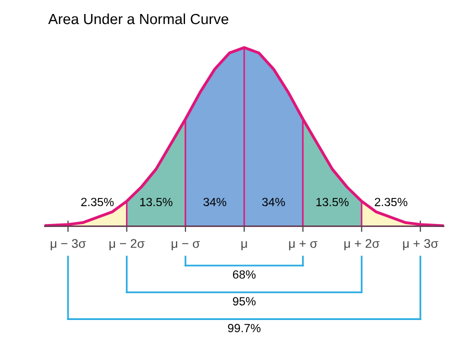 This screenshot has height=337, width=459. Describe the element at coordinates (362, 244) in the screenshot. I see `x-tick-label: μ + 2σ` at that location.